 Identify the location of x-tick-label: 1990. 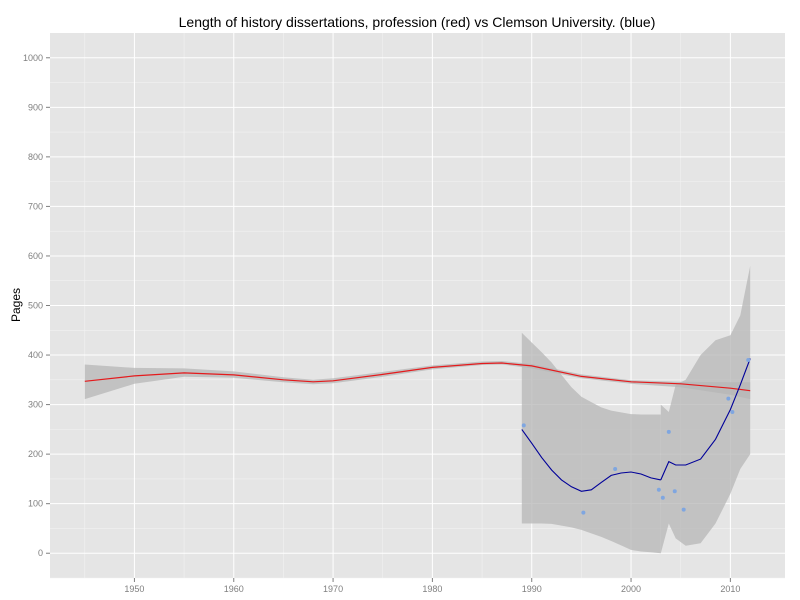
(532, 589).